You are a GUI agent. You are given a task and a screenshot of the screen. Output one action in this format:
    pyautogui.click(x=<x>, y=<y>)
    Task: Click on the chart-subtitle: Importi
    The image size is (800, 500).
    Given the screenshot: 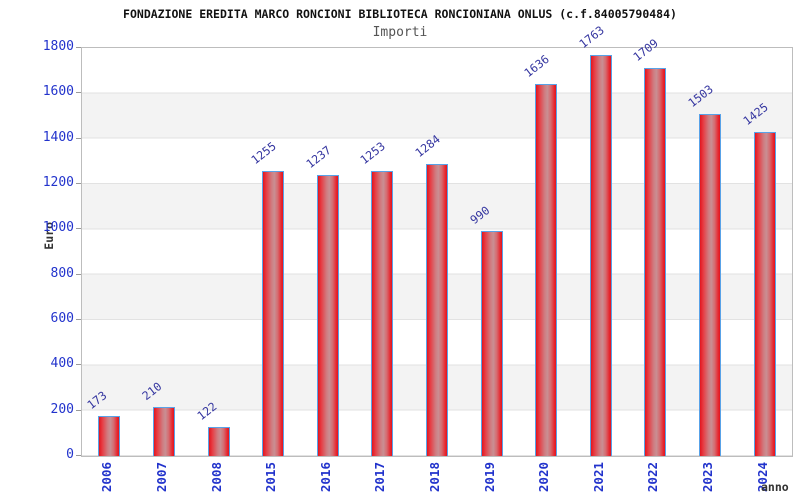 What is the action you would take?
    pyautogui.click(x=400, y=32)
    